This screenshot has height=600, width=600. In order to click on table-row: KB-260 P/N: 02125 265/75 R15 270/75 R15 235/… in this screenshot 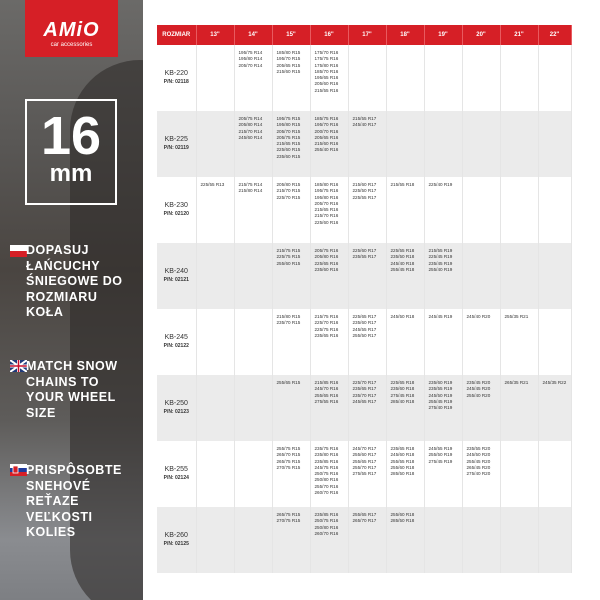, I will do `click(364, 540)`.